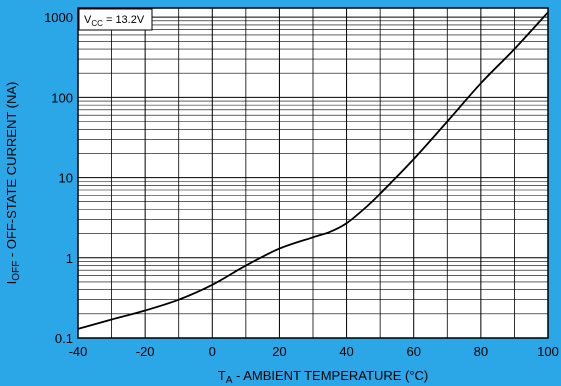  Describe the element at coordinates (222, 375) in the screenshot. I see `x-axis-label-main: T` at that location.